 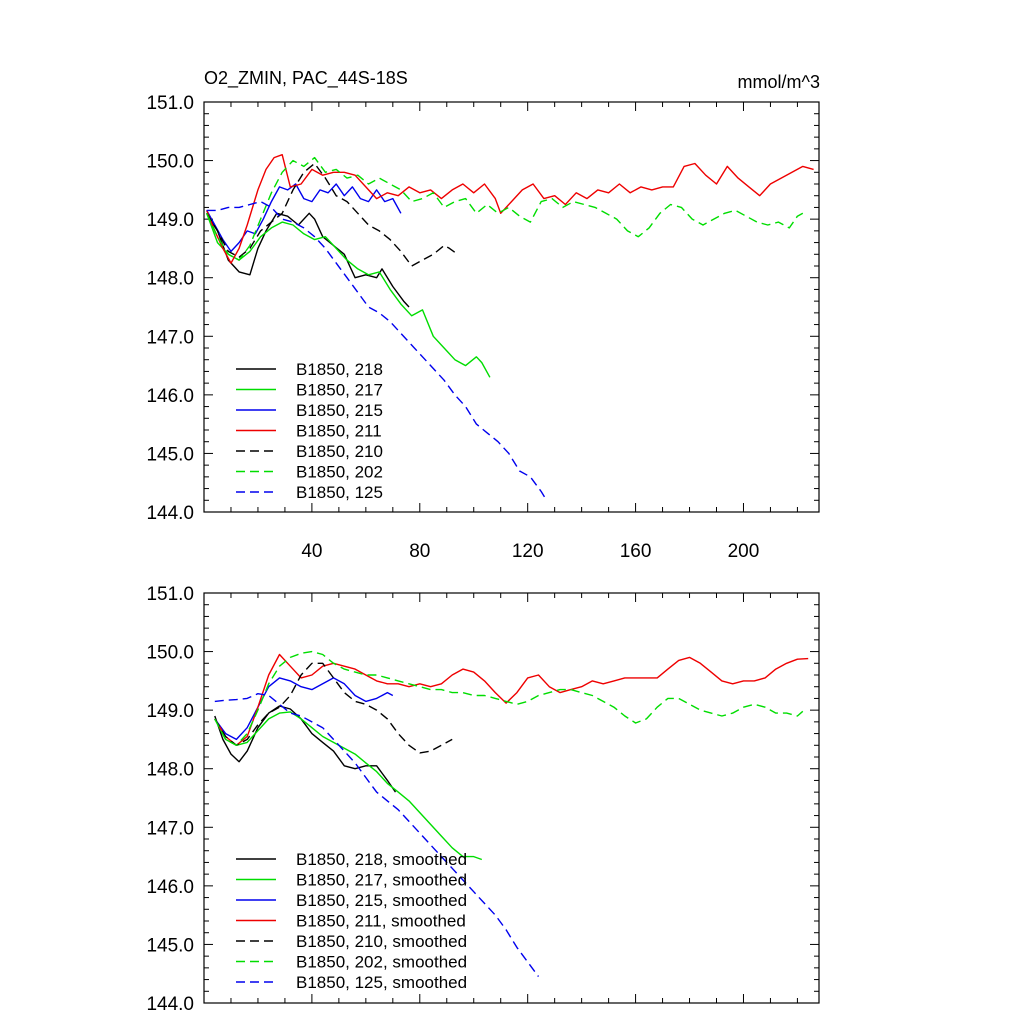 What do you see at coordinates (744, 551) in the screenshot?
I see `x-tick-label: 200` at bounding box center [744, 551].